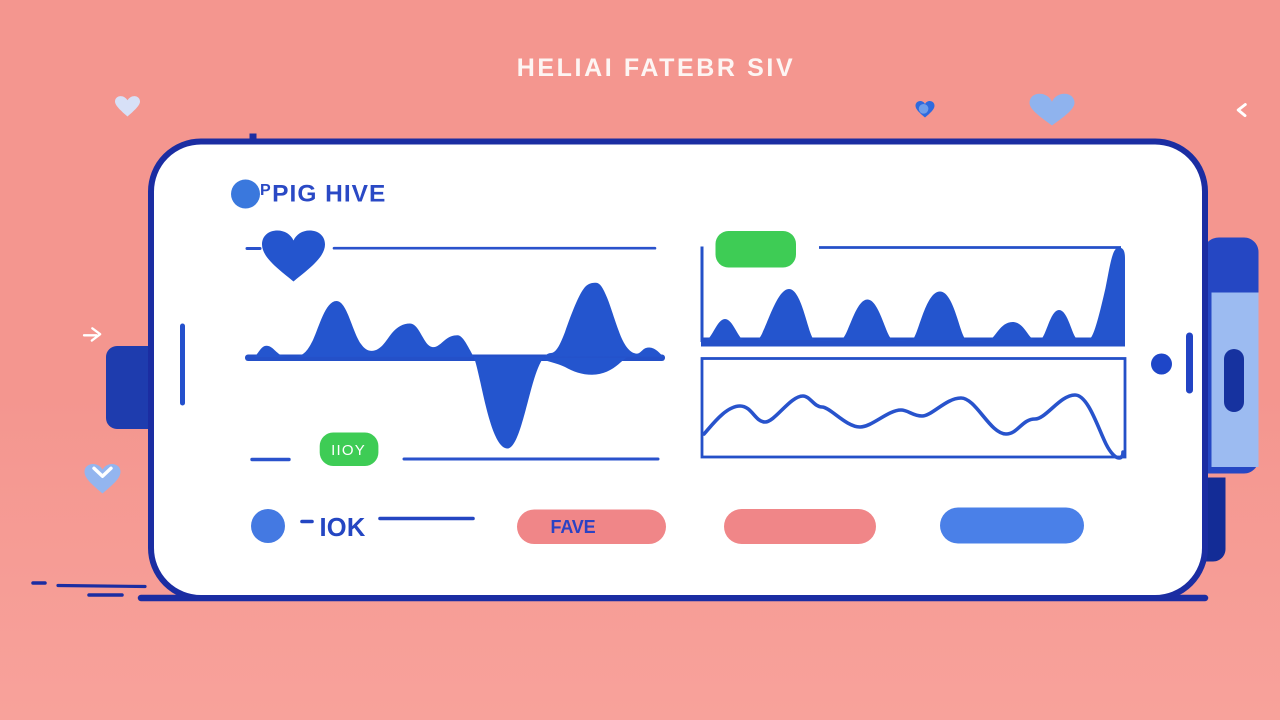 Image resolution: width=1280 pixels, height=720 pixels. Describe the element at coordinates (656, 68) in the screenshot. I see `svg-text: HELIAI FATEBR SIV` at that location.